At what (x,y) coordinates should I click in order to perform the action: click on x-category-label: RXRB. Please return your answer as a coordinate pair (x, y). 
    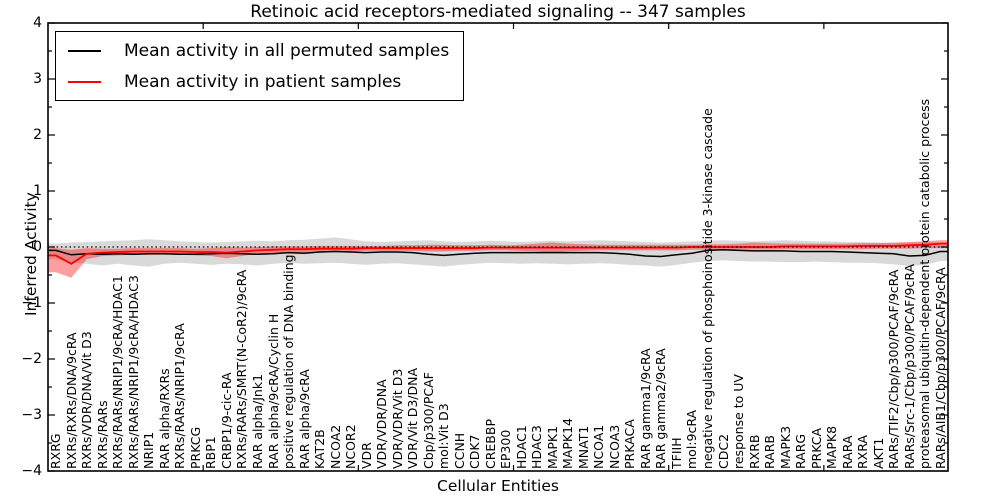
    Looking at the image, I should click on (754, 451).